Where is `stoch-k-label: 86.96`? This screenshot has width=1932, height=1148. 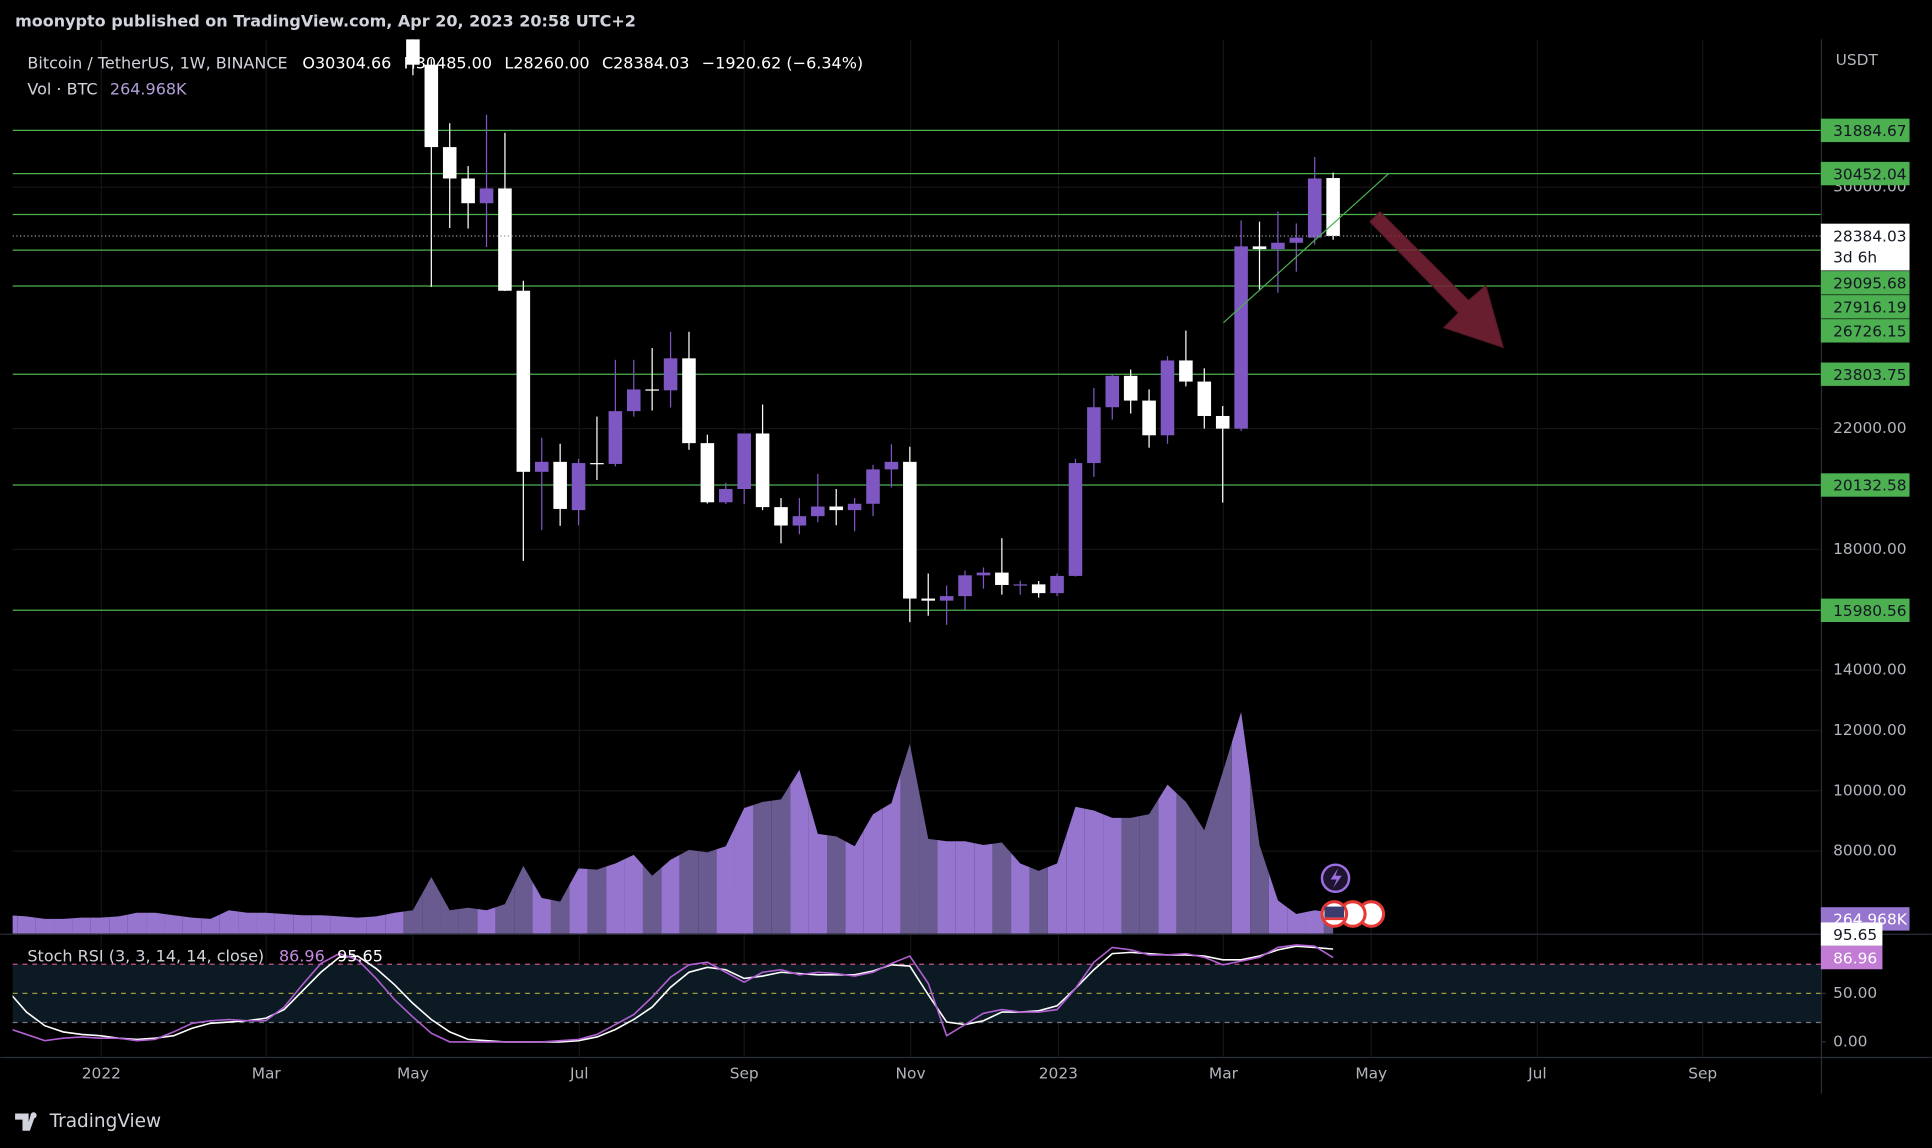
stoch-k-label: 86.96 is located at coordinates (1855, 958).